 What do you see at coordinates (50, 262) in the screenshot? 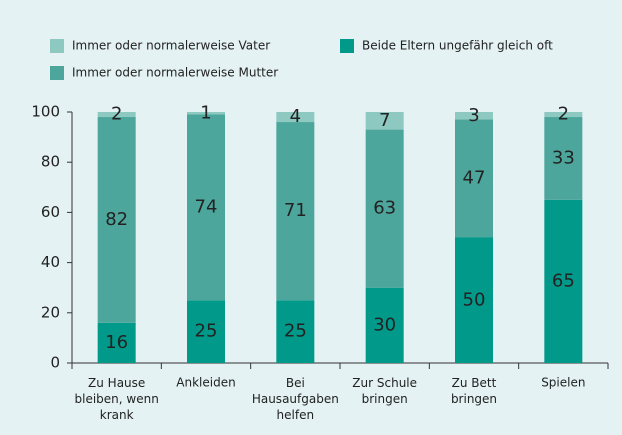
I see `y-tick-label: 40` at bounding box center [50, 262].